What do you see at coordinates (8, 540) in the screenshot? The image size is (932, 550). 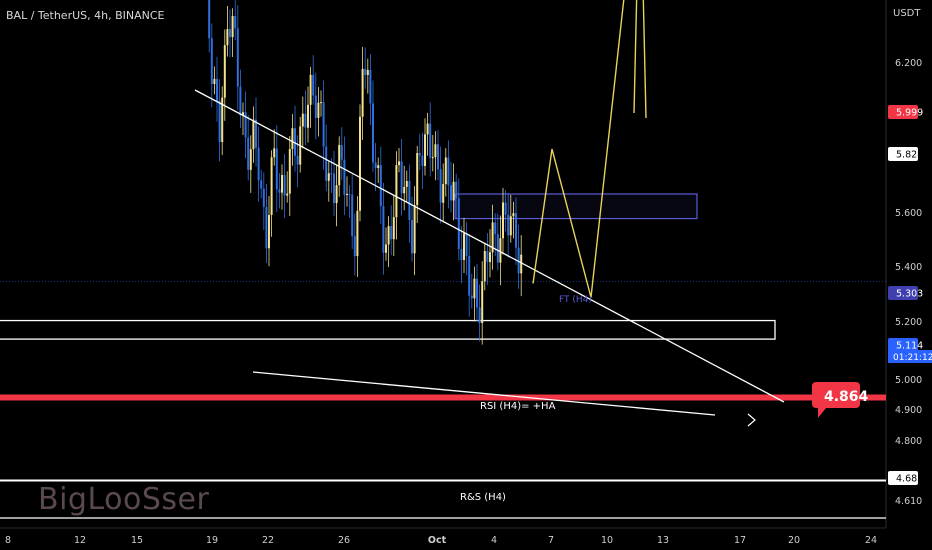 I see `x-tick-label: 8` at bounding box center [8, 540].